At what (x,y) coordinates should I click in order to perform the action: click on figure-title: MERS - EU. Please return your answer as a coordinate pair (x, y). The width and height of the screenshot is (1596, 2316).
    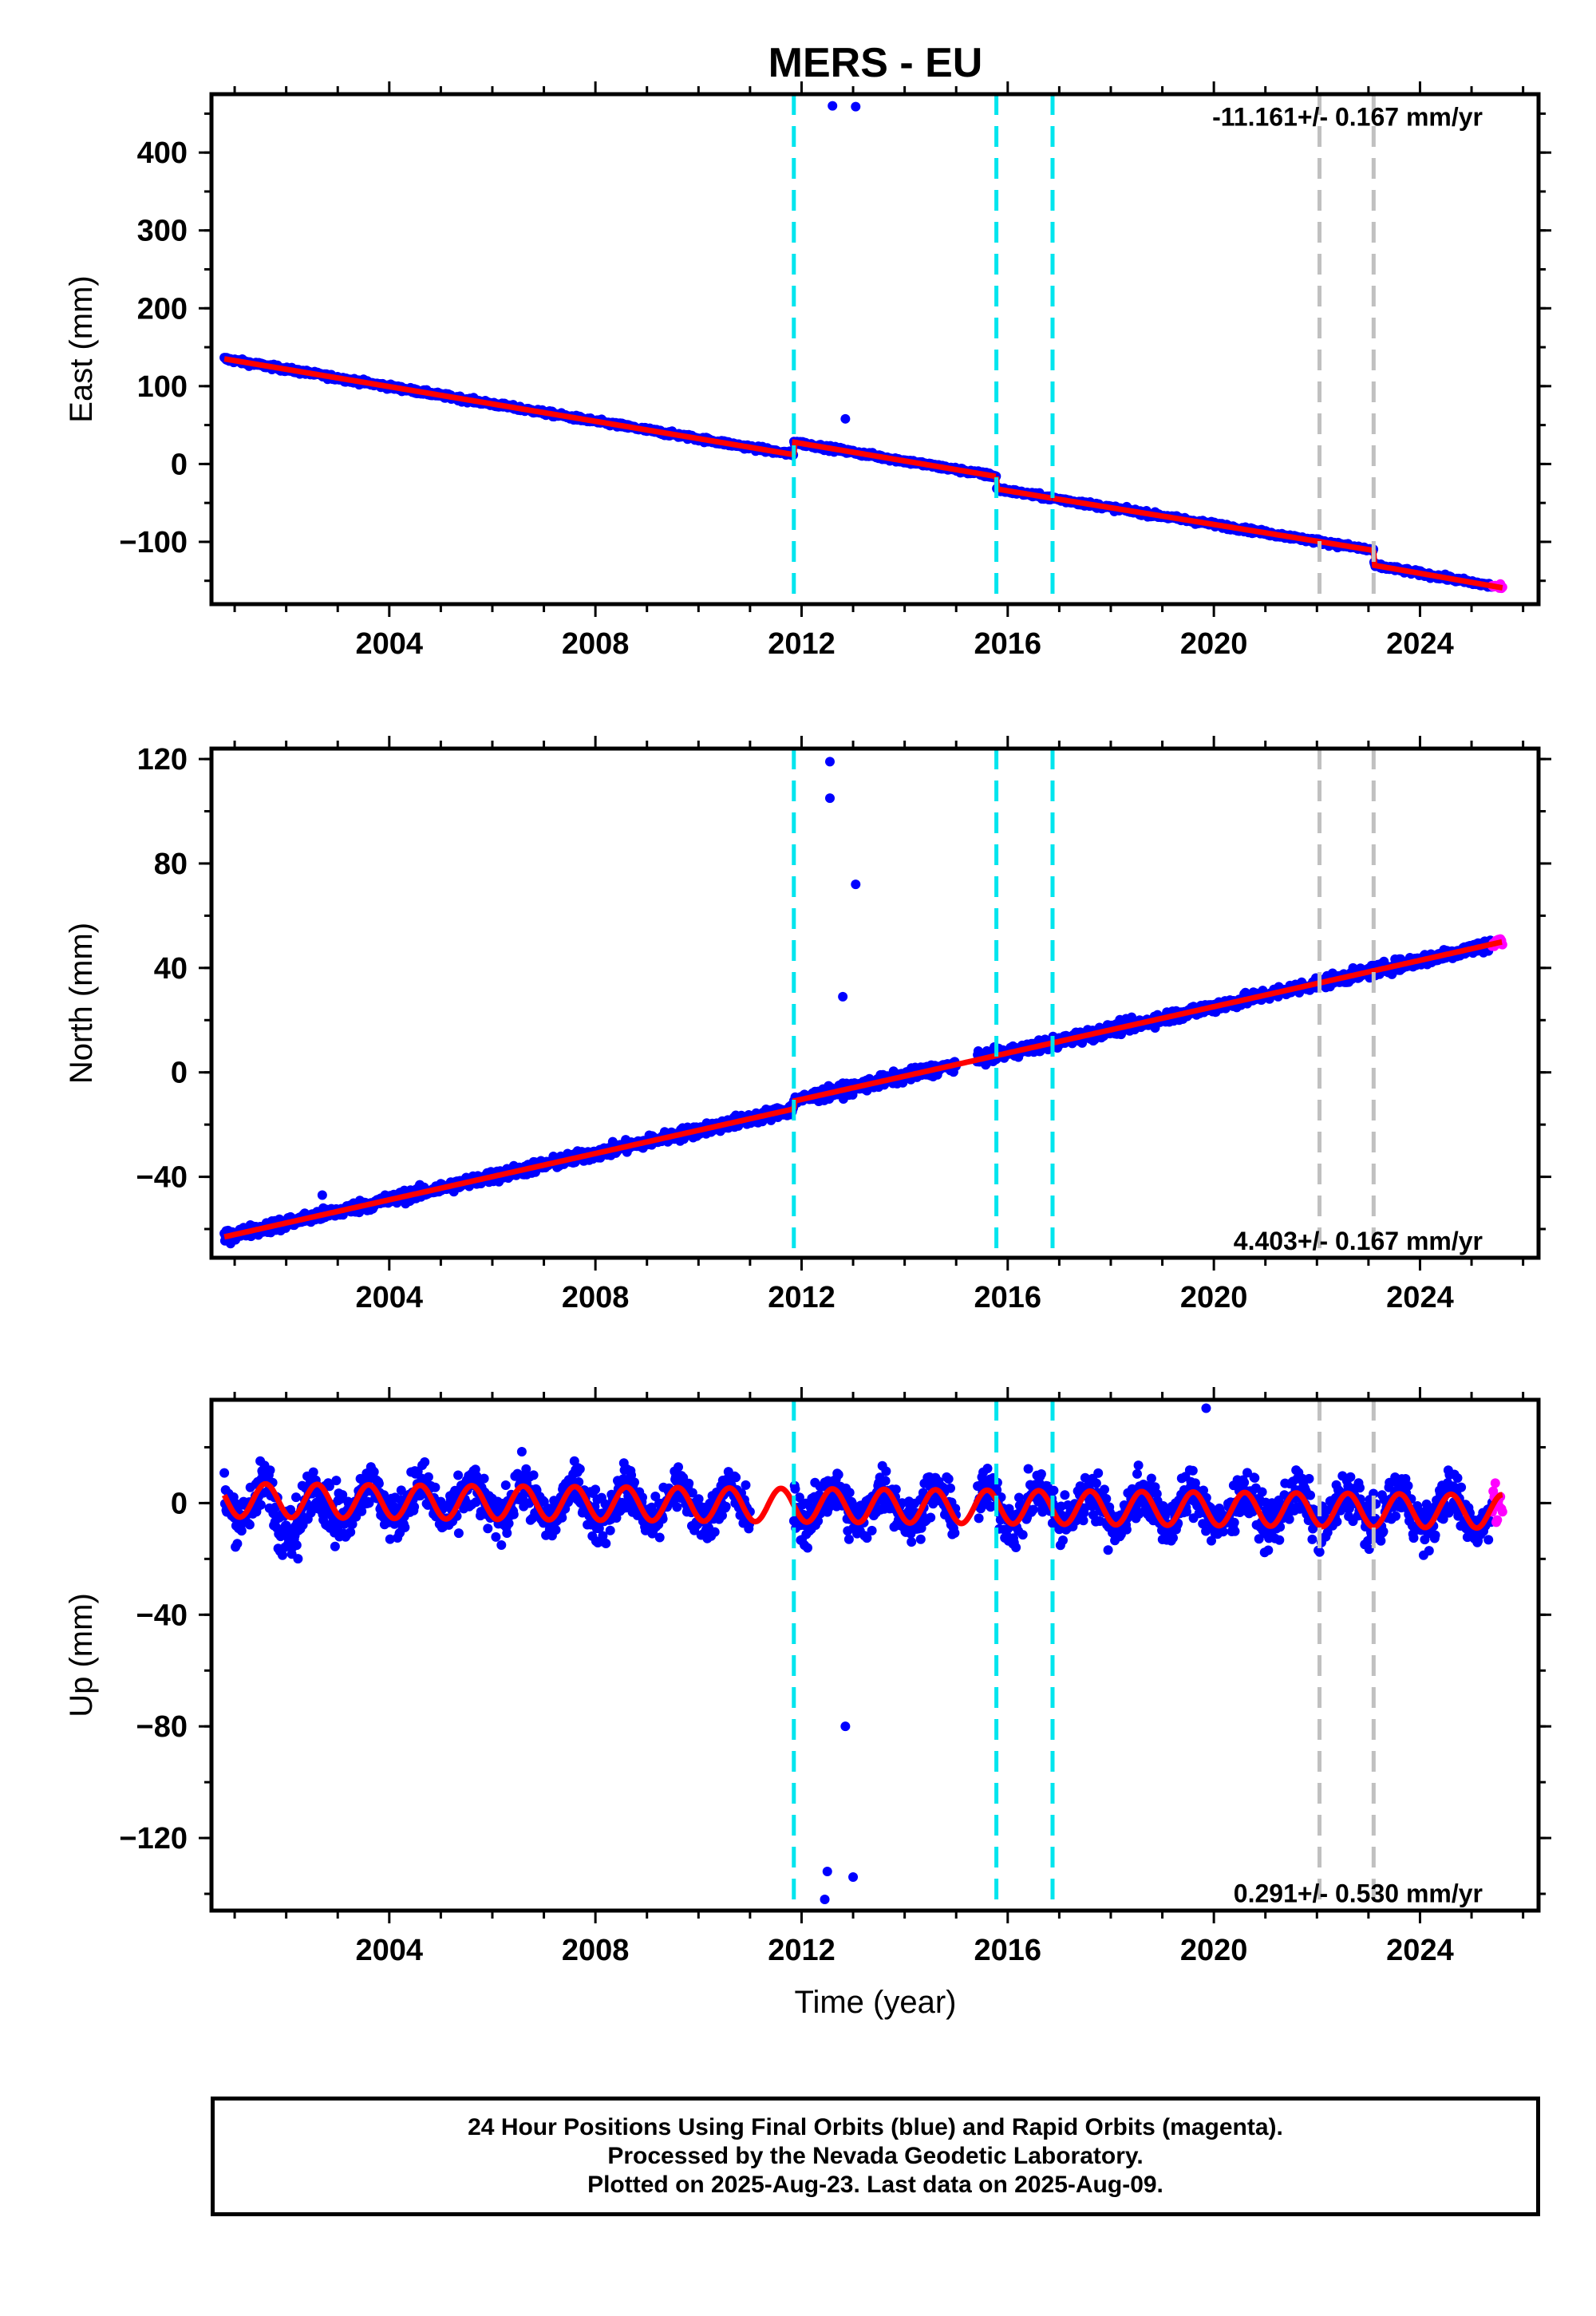
    Looking at the image, I should click on (875, 63).